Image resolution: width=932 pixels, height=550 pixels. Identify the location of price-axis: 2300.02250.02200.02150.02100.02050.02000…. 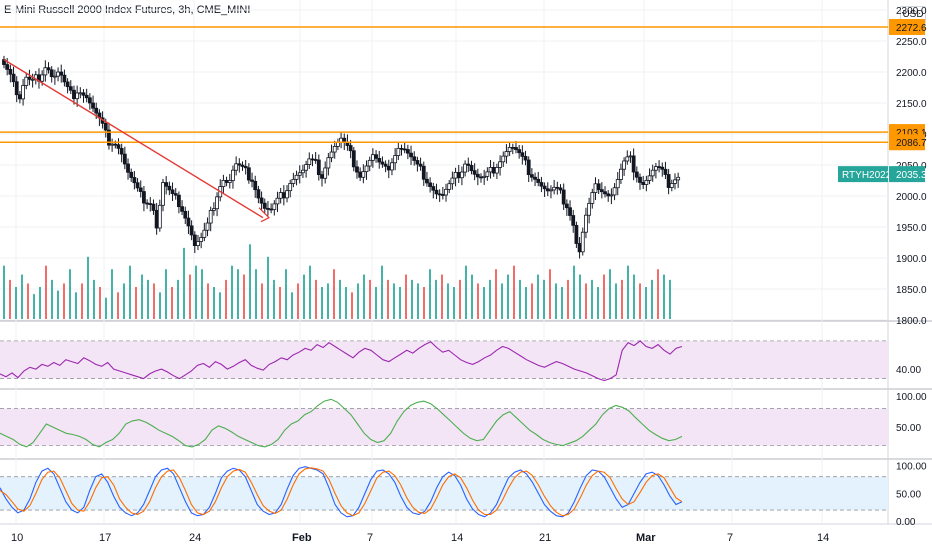
(911, 267).